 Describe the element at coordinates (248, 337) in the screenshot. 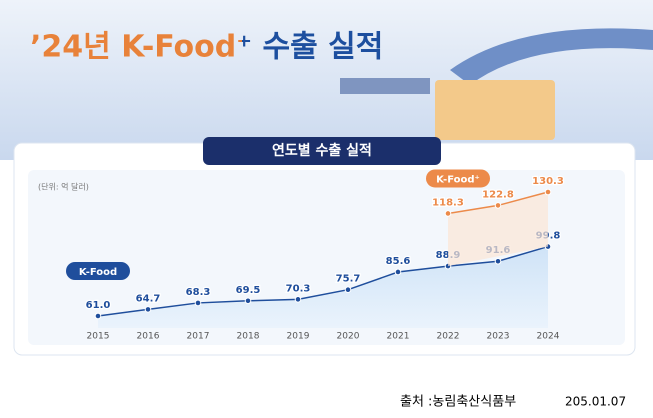

I see `x-tick-label: 2018` at that location.